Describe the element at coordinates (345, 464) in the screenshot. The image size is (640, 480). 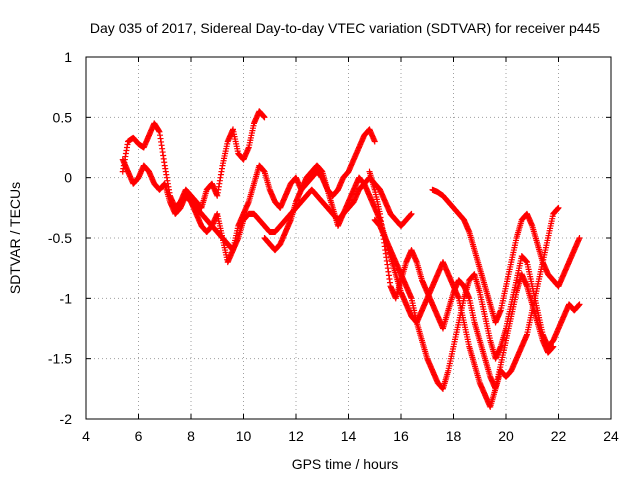
I see `x-axis-label: GPS time / hours` at that location.